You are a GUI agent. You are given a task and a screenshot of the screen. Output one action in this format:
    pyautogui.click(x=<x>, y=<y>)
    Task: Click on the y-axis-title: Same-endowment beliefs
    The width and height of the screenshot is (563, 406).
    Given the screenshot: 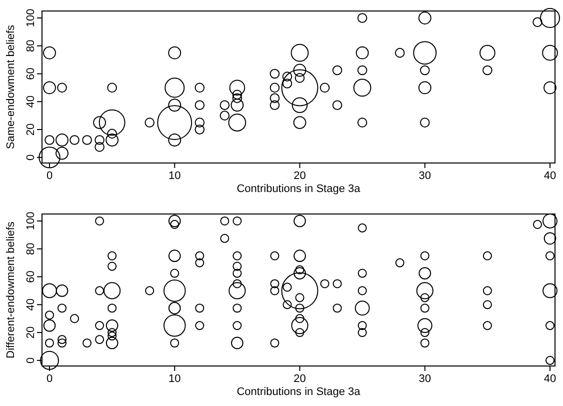 What is the action you would take?
    pyautogui.click(x=11, y=87)
    